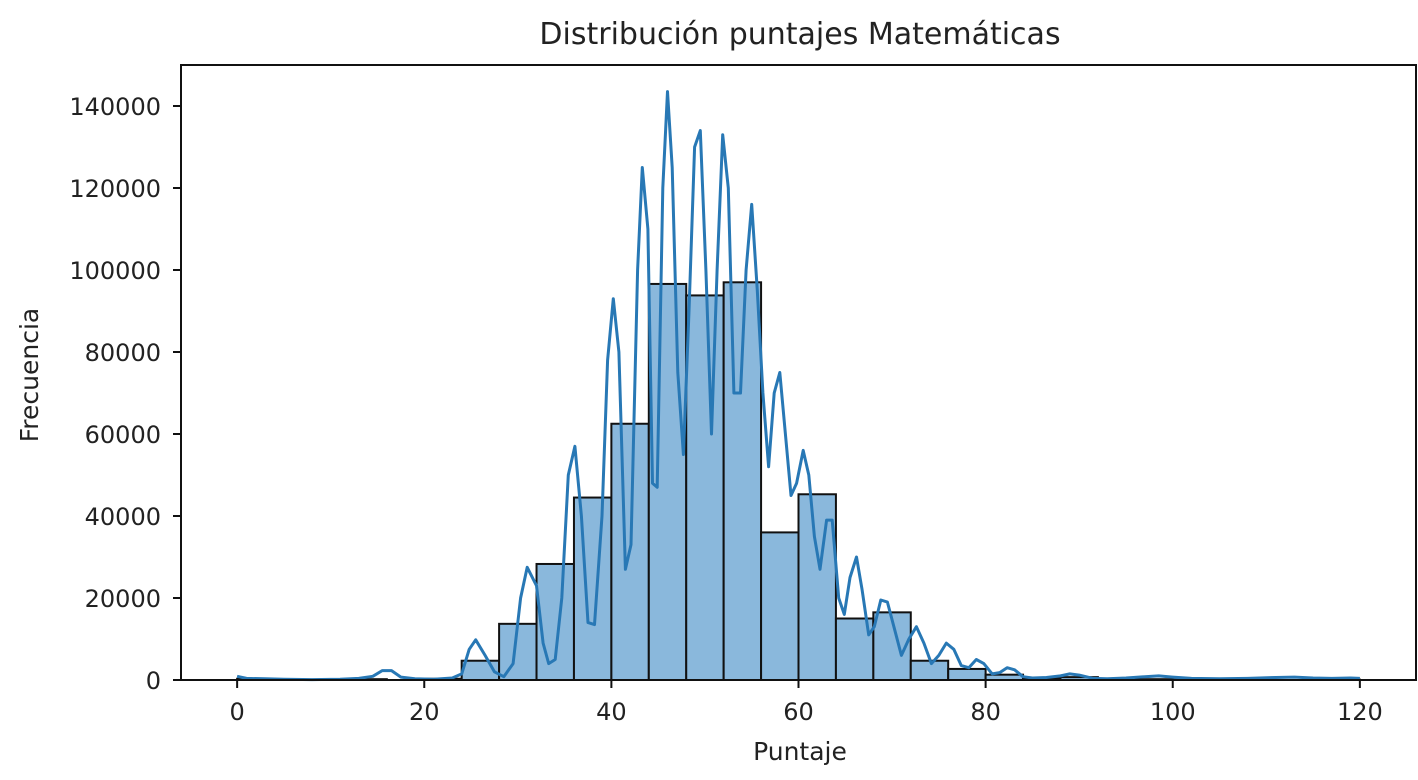  Describe the element at coordinates (123, 435) in the screenshot. I see `y-tick-label: 60000` at that location.